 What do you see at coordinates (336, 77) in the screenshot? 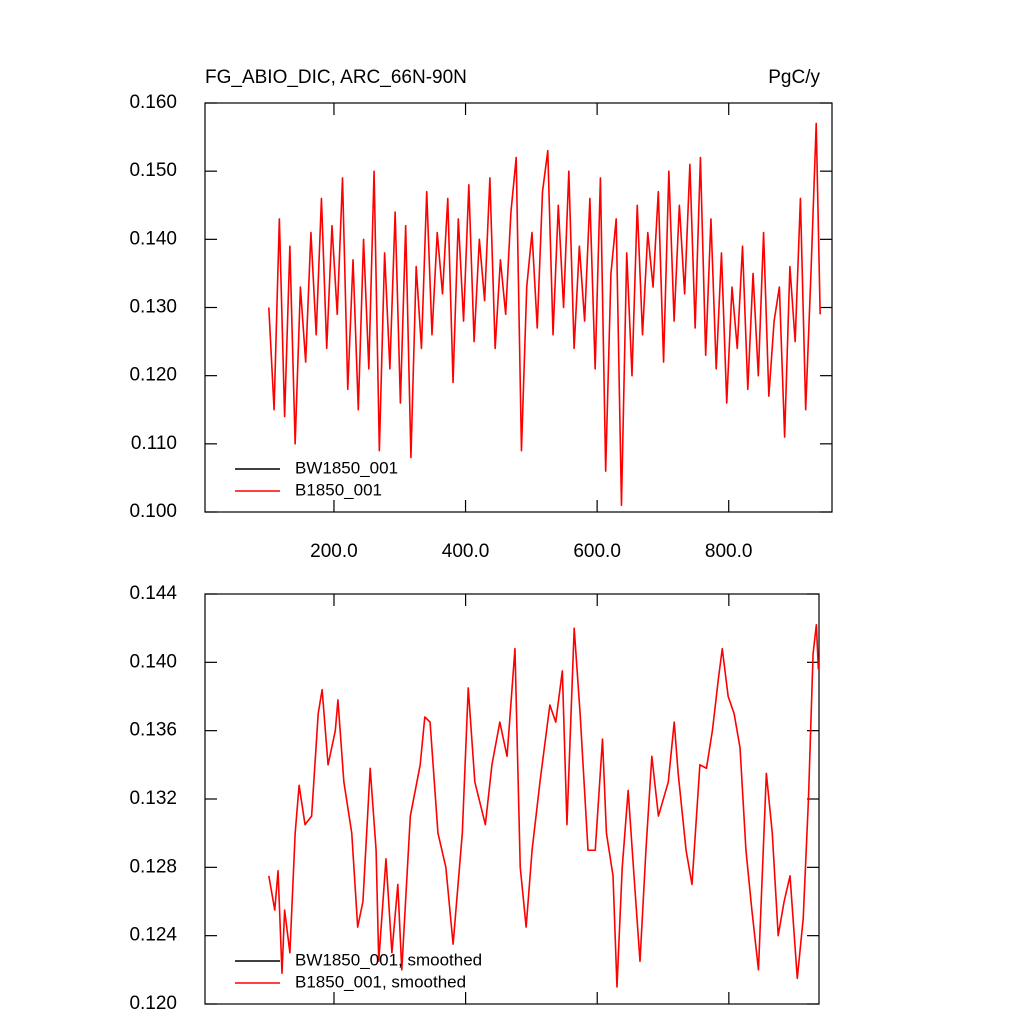
I see `chart-title: FG_ABIO_DIC, ARC_66N-90N` at bounding box center [336, 77].